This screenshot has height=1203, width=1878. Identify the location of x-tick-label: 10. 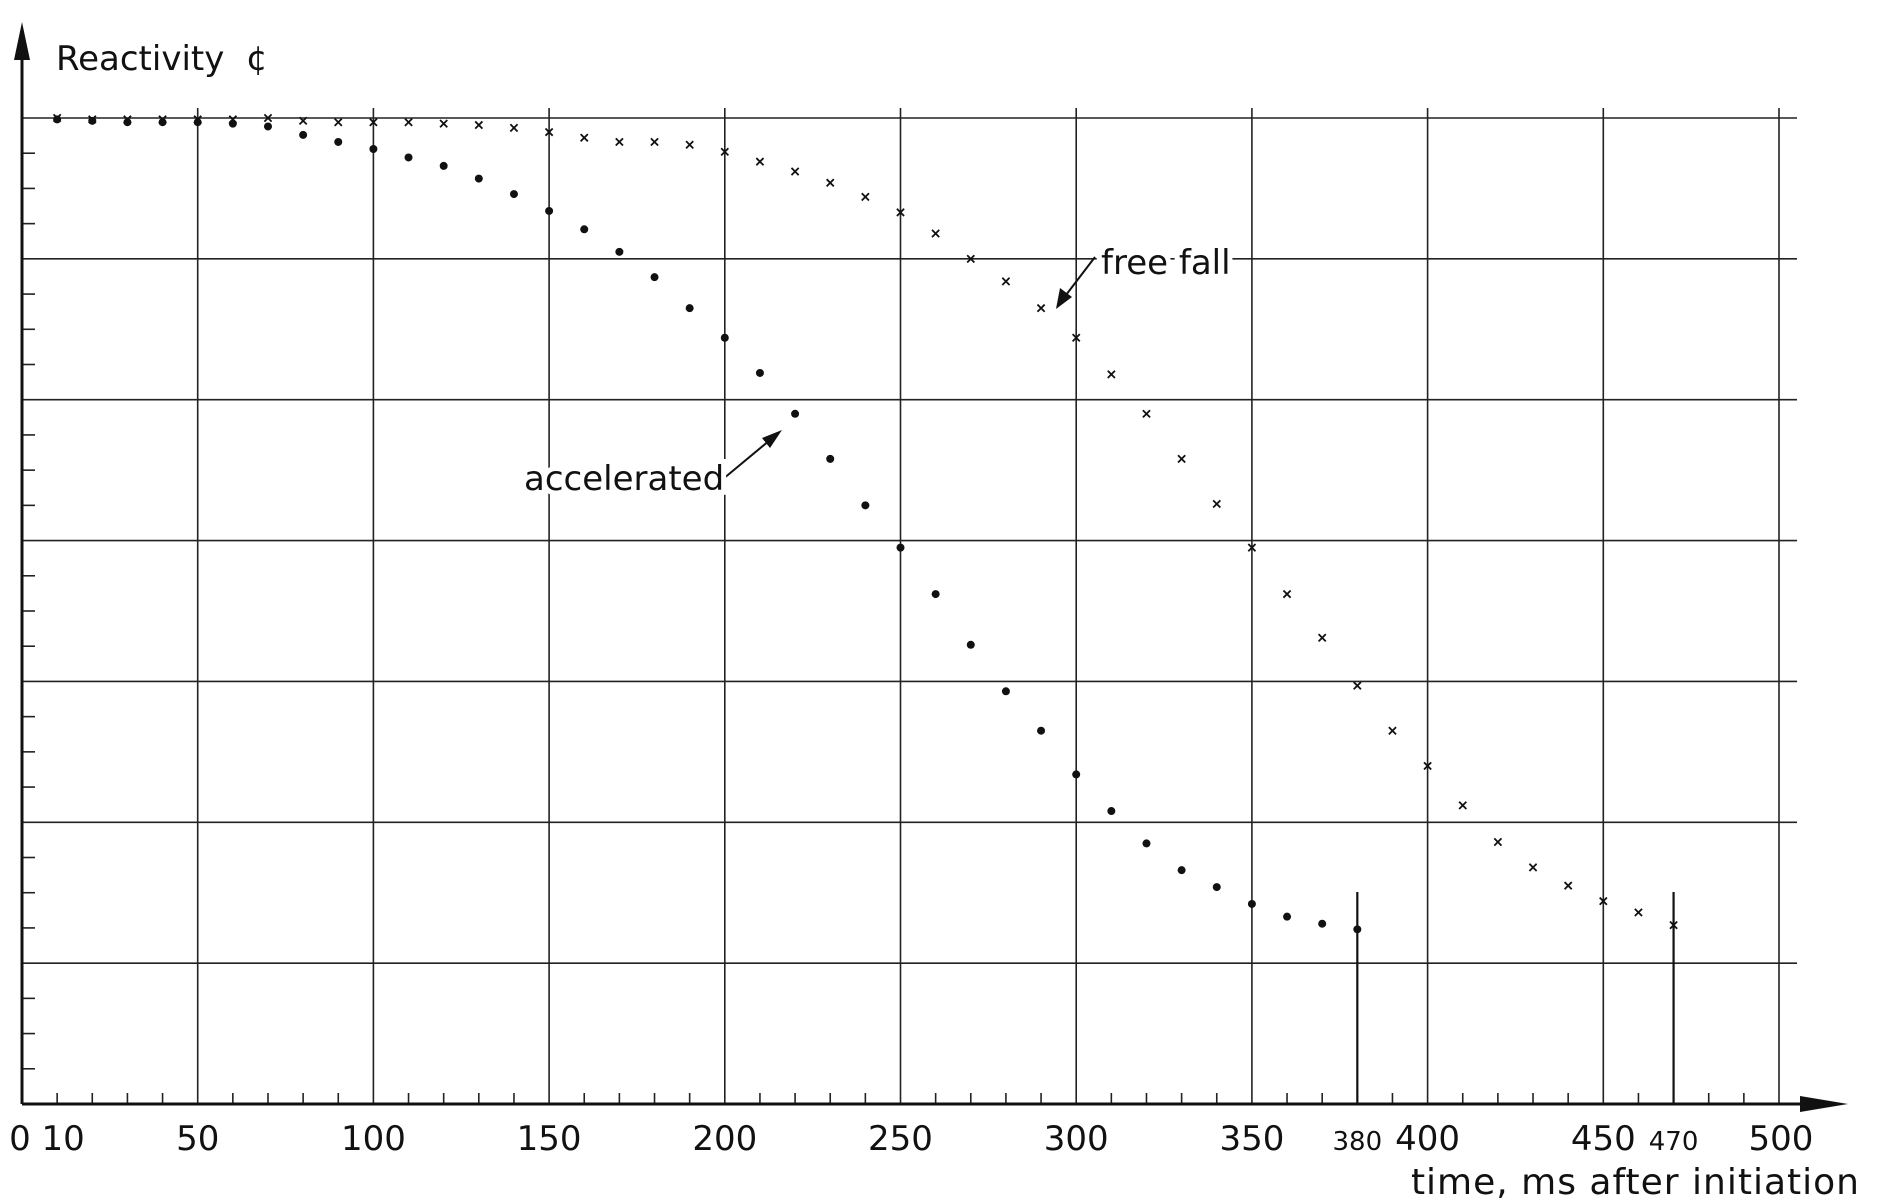
(63, 1139).